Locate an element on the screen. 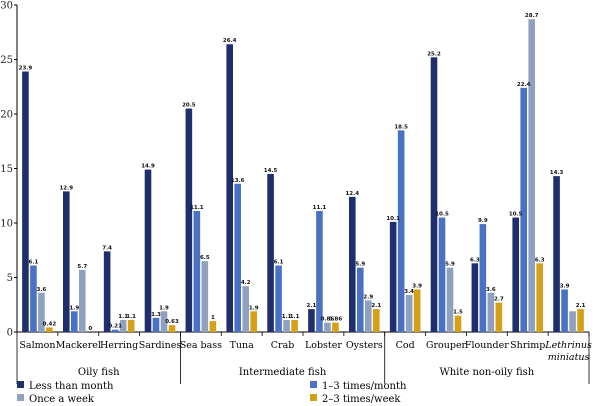 Image resolution: width=600 pixels, height=406 pixels. category-label: Tuna is located at coordinates (242, 345).